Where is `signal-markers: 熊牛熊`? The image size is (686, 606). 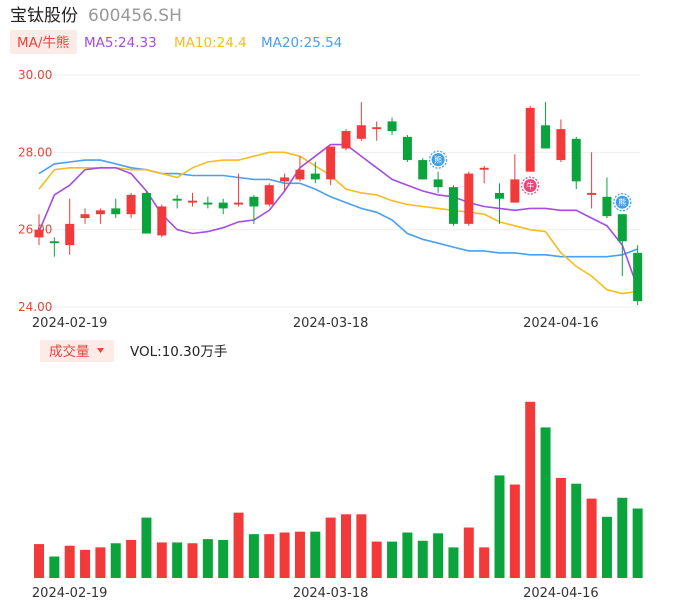 signal-markers: 熊牛熊 is located at coordinates (530, 181).